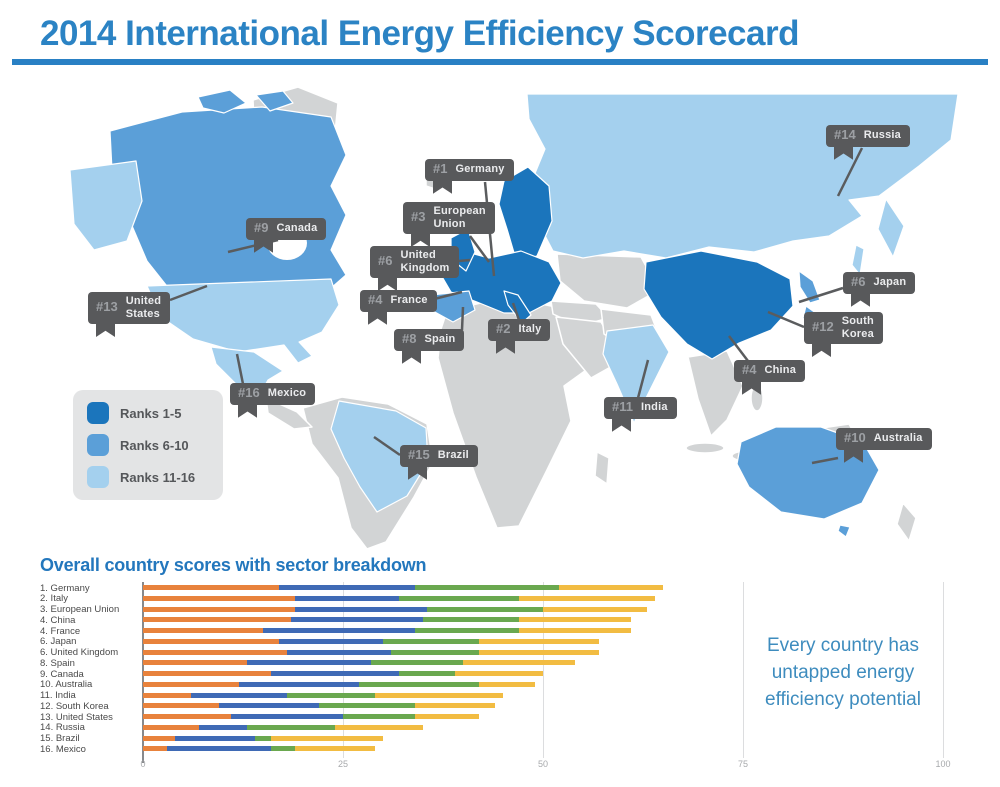  Describe the element at coordinates (58, 620) in the screenshot. I see `chart-row-label: 4. China` at that location.